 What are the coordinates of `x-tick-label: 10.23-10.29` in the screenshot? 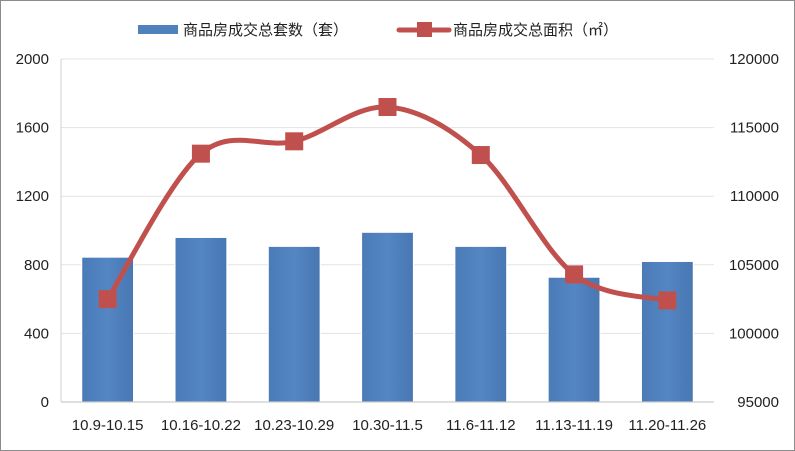 It's located at (294, 425).